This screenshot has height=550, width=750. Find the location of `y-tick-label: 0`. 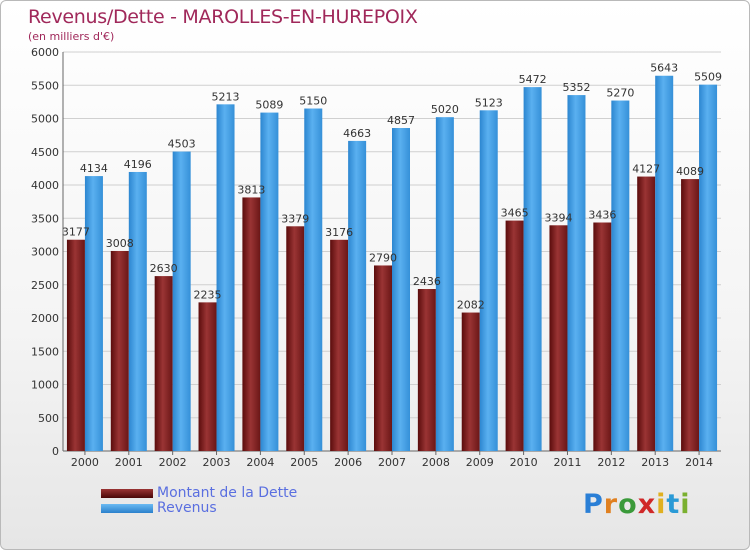

y-tick-label: 0 is located at coordinates (55, 451).